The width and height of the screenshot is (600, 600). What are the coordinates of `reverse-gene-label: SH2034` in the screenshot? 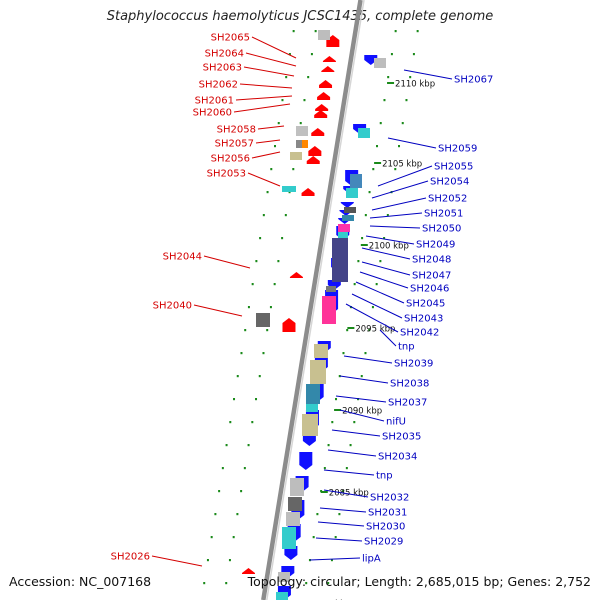 It's located at (397, 457).